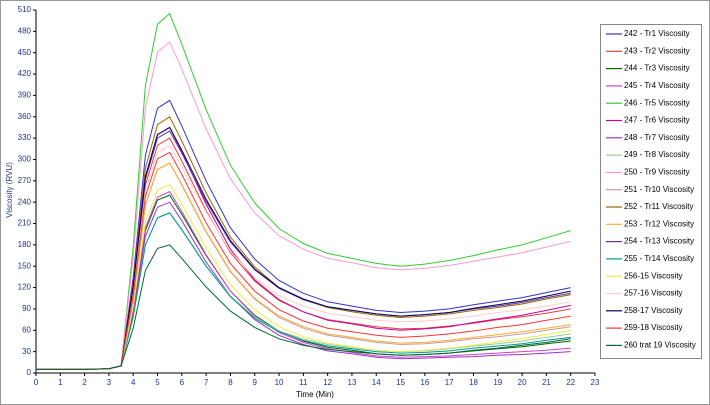  Describe the element at coordinates (26, 351) in the screenshot. I see `y-tick-label: 30` at that location.